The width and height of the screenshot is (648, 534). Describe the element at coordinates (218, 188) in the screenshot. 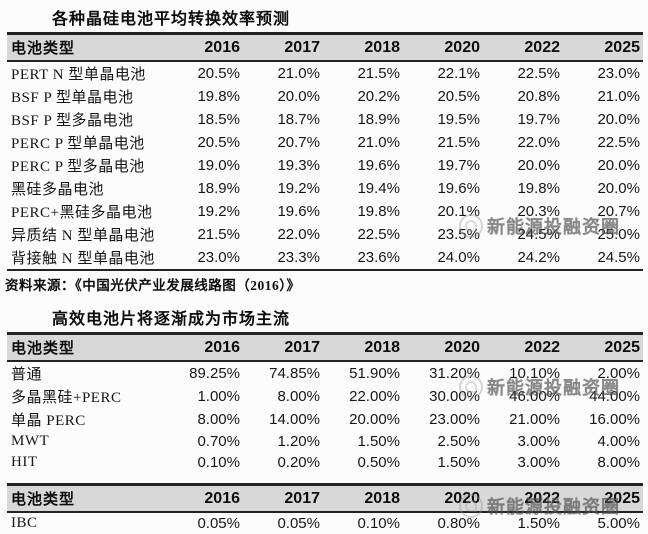

I see `cell-value: 18.9%` at that location.